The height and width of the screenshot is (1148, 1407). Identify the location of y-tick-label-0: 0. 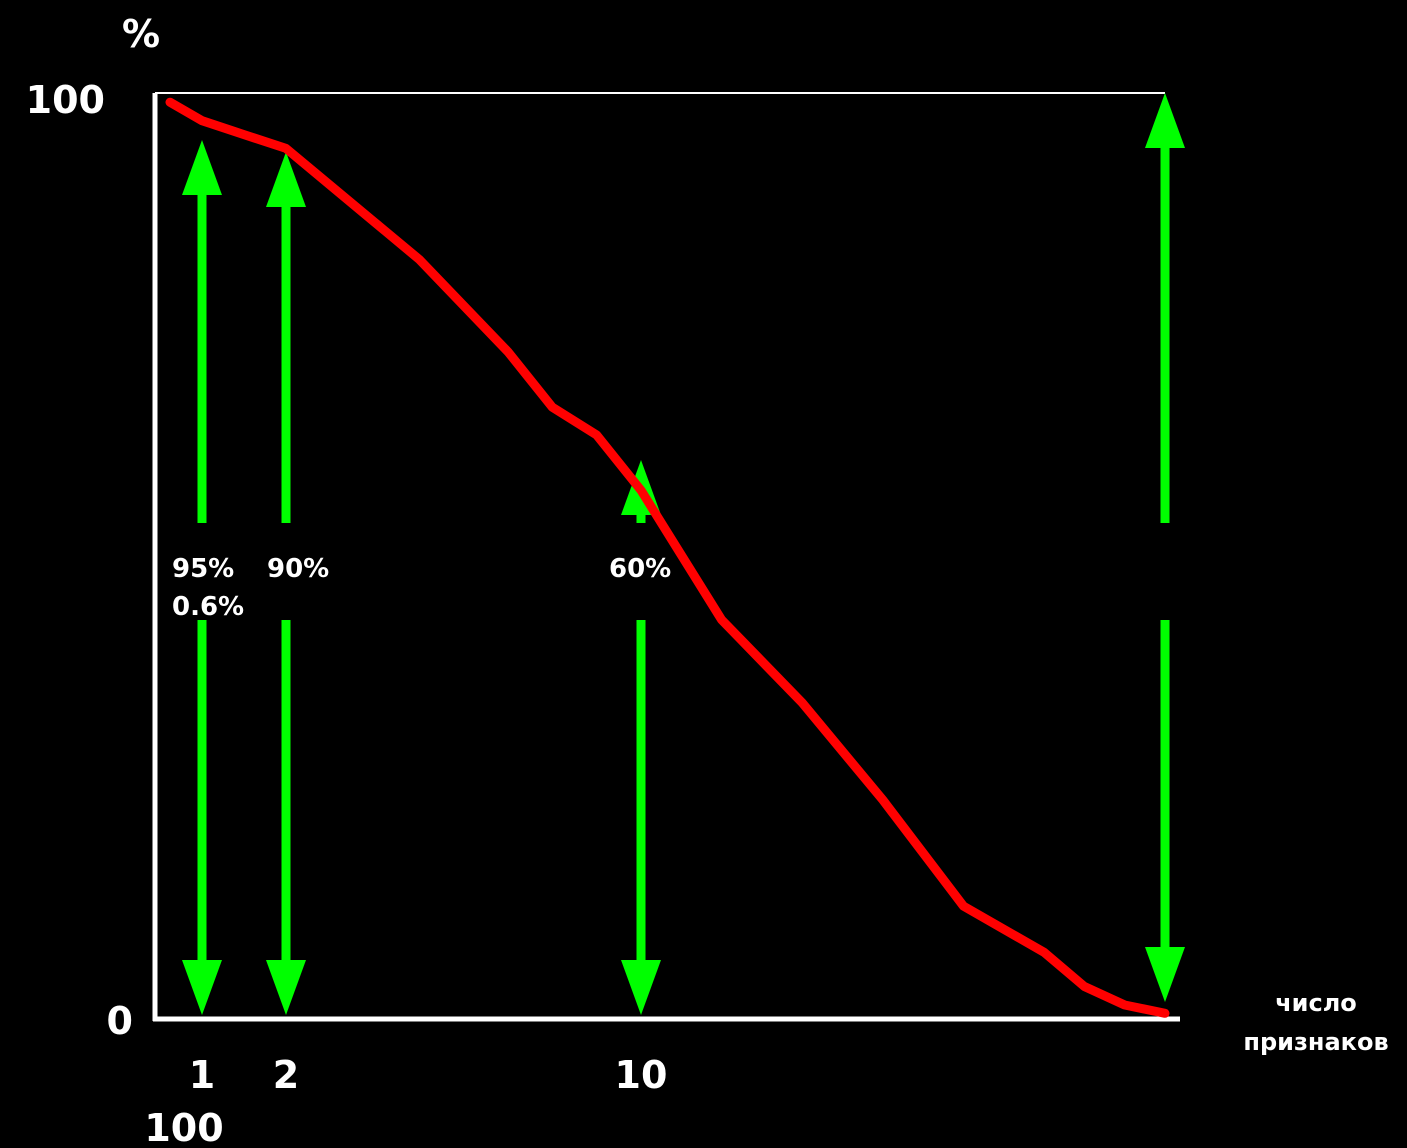
(120, 1021).